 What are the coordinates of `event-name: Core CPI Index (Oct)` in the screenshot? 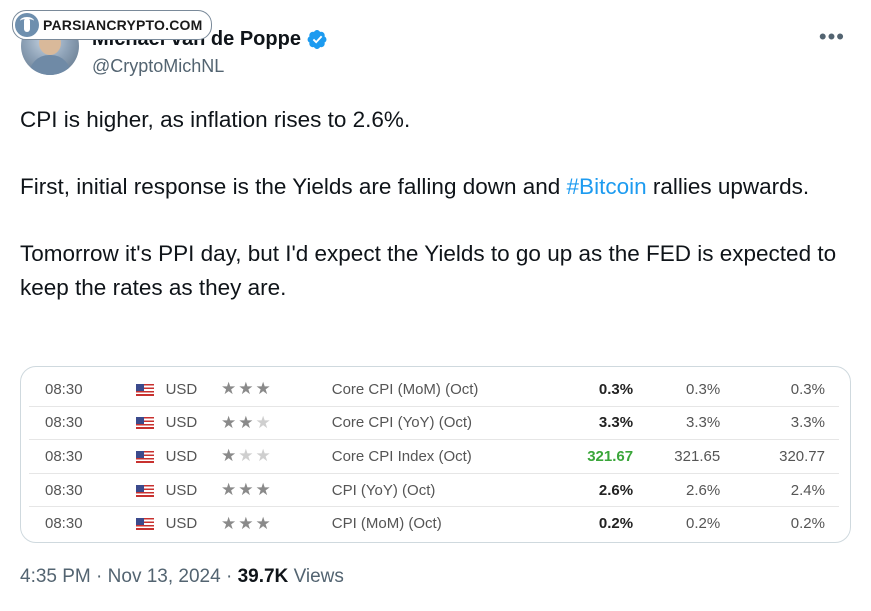 It's located at (448, 456).